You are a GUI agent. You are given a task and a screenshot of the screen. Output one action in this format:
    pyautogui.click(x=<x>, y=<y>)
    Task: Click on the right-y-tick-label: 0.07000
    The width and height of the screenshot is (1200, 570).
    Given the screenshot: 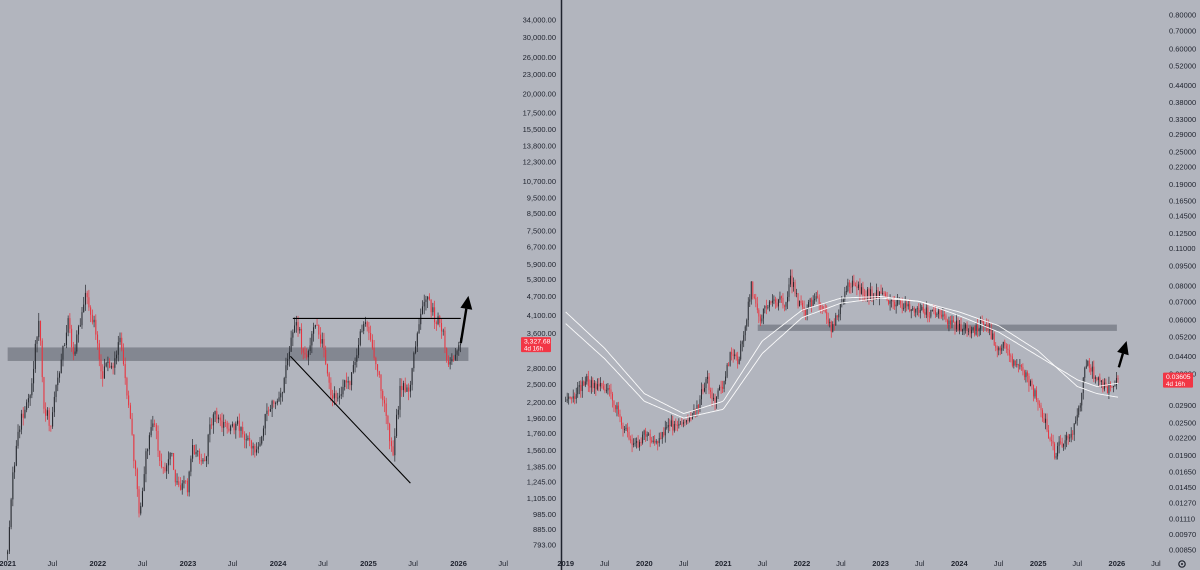 What is the action you would take?
    pyautogui.click(x=1182, y=301)
    